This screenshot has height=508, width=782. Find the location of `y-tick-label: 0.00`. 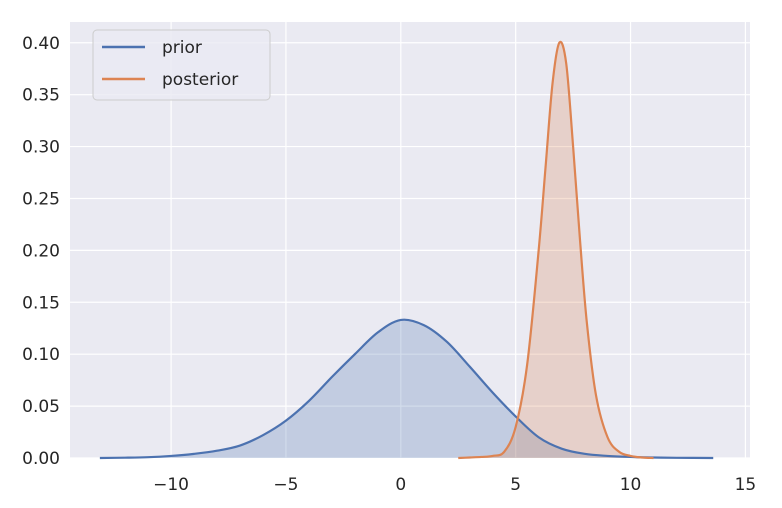

y-tick-label: 0.00 is located at coordinates (41, 459).